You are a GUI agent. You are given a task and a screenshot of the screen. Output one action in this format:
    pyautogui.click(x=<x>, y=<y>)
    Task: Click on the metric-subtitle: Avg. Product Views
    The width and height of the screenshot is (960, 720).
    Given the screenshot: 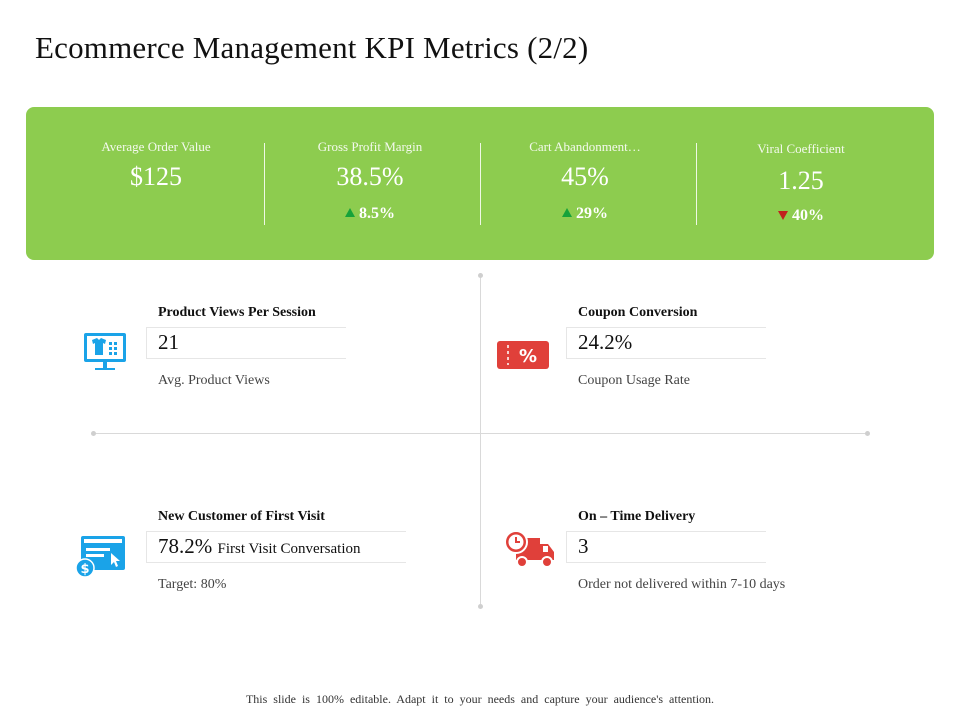 What is the action you would take?
    pyautogui.click(x=214, y=380)
    